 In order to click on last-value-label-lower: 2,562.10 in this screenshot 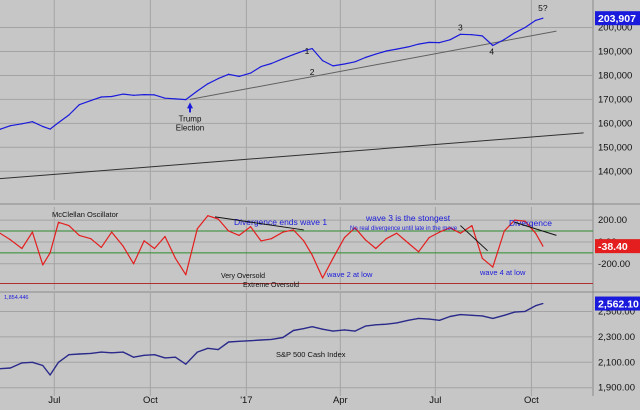, I will do `click(618, 305)`.